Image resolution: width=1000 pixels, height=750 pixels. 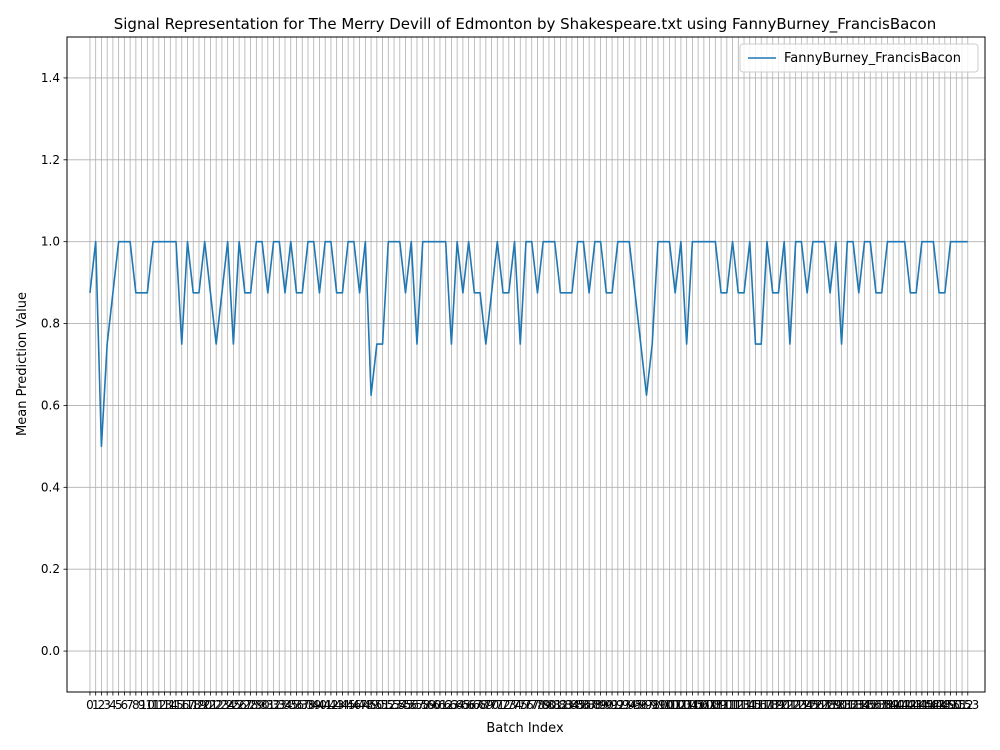 I want to click on y-axis-ticks: 0.0 0.2 0.4 0.6 0.8 1.0 1.2 1.4, so click(x=54, y=364).